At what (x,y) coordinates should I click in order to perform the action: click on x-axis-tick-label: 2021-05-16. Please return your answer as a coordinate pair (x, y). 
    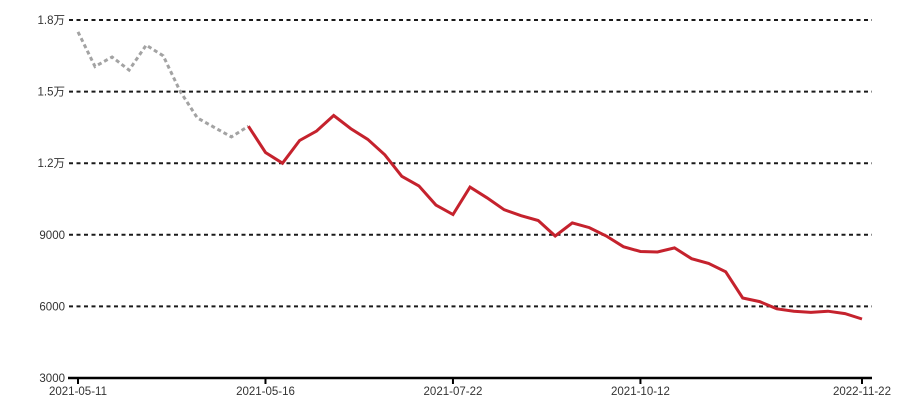
    Looking at the image, I should click on (265, 392).